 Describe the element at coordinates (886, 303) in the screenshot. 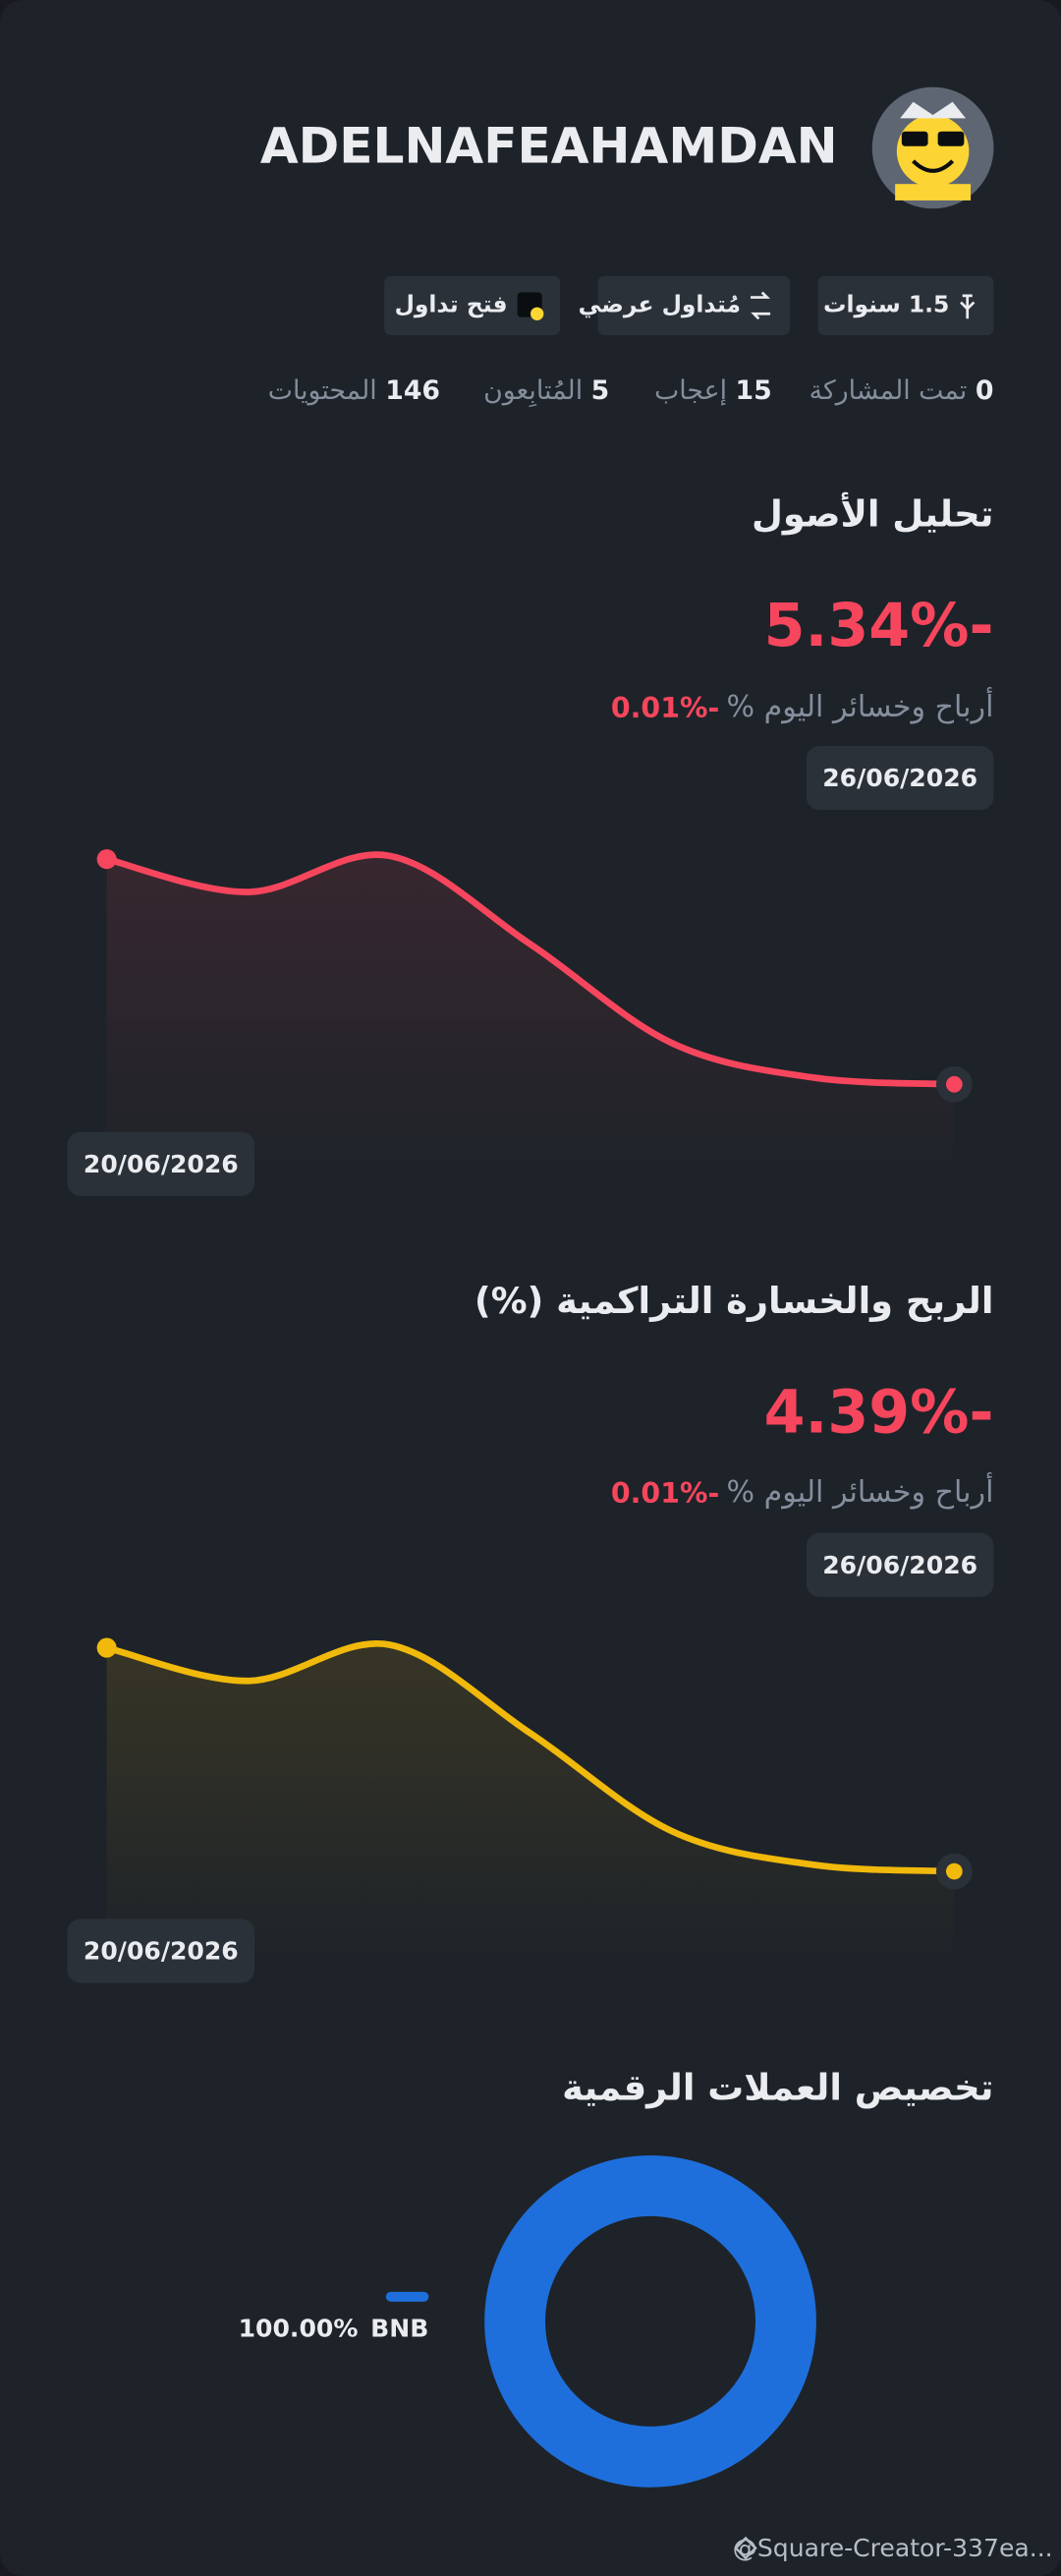

I see `badge-text: 1.5 سنوات` at that location.